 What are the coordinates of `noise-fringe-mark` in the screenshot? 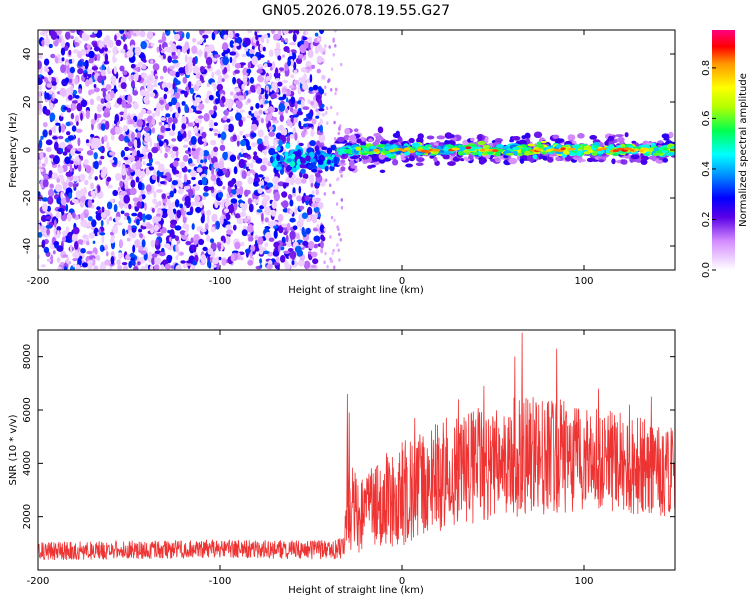 It's located at (324, 230).